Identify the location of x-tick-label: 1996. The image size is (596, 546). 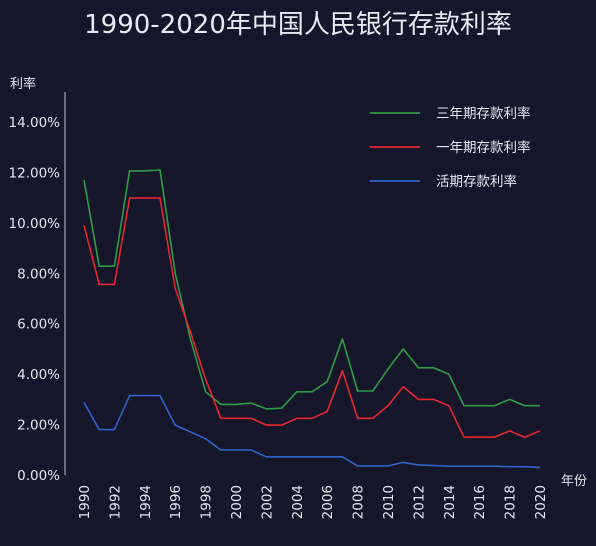
(176, 502).